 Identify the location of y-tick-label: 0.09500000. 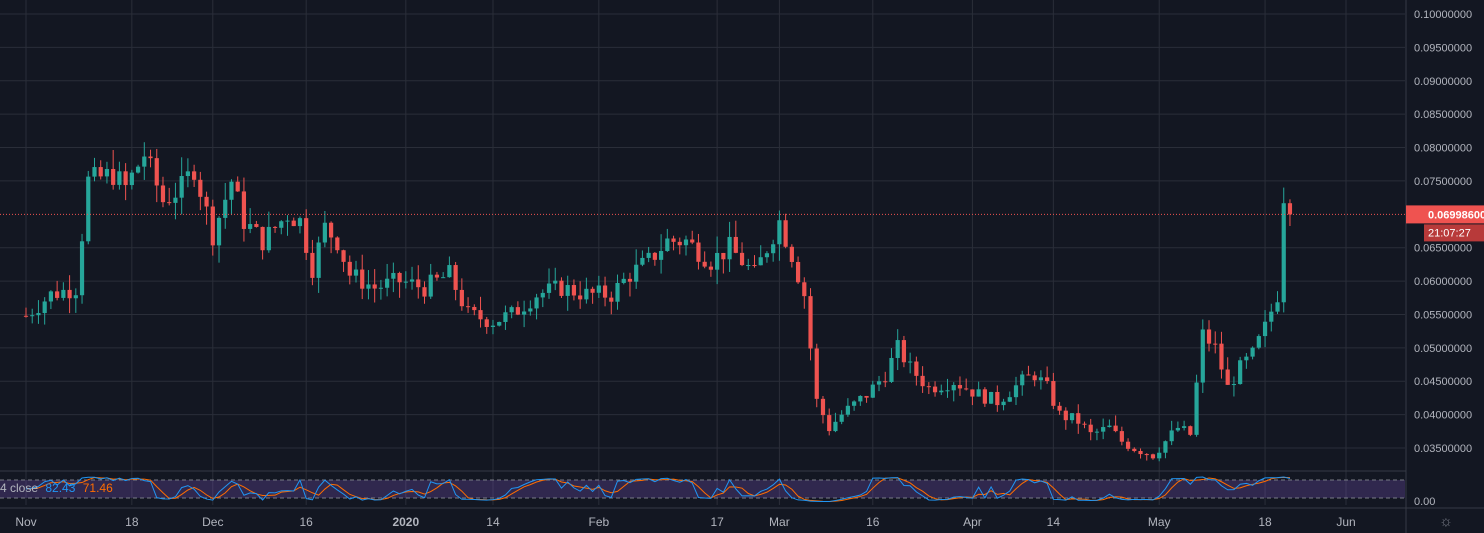
(1443, 48).